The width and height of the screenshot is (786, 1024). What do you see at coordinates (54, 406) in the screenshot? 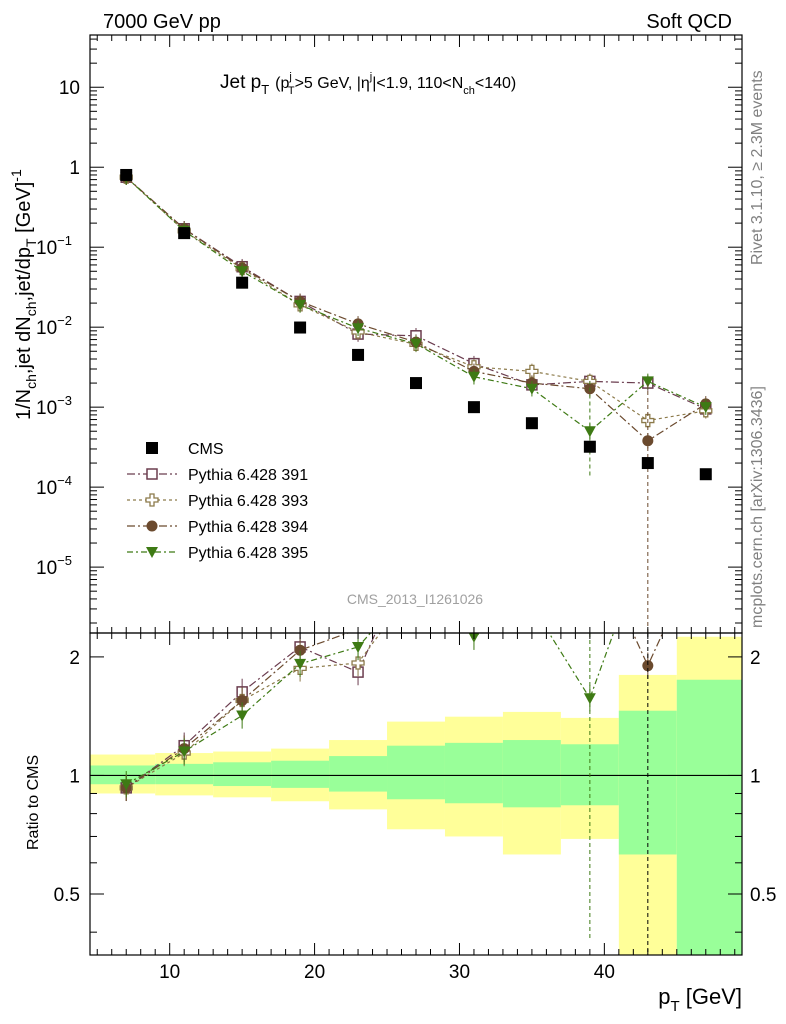
I see `main-y-tick-label-4: 10⁻³` at bounding box center [54, 406].